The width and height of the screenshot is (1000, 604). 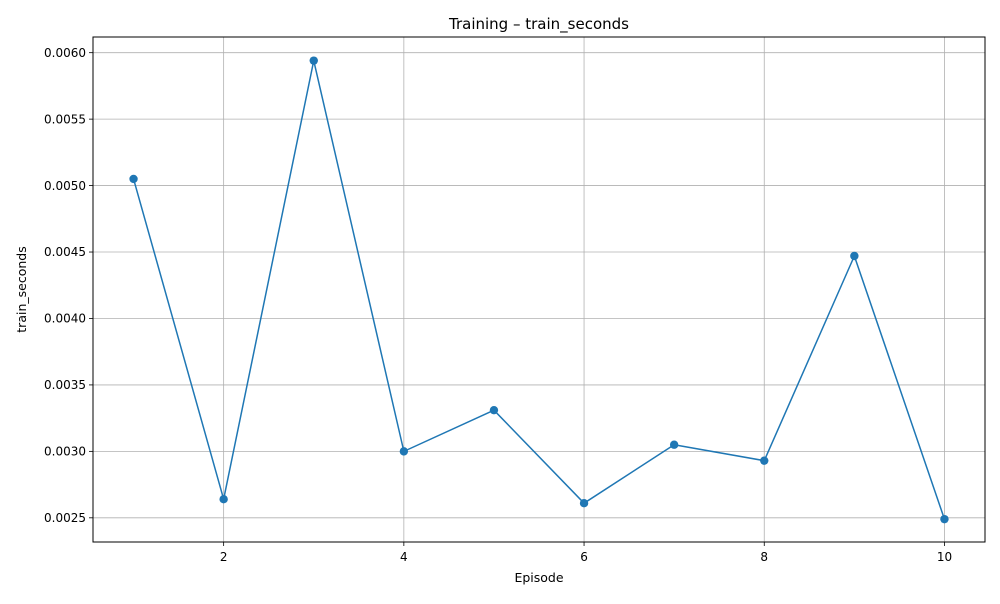 What do you see at coordinates (65, 385) in the screenshot?
I see `y-tick-label: 0.0035` at bounding box center [65, 385].